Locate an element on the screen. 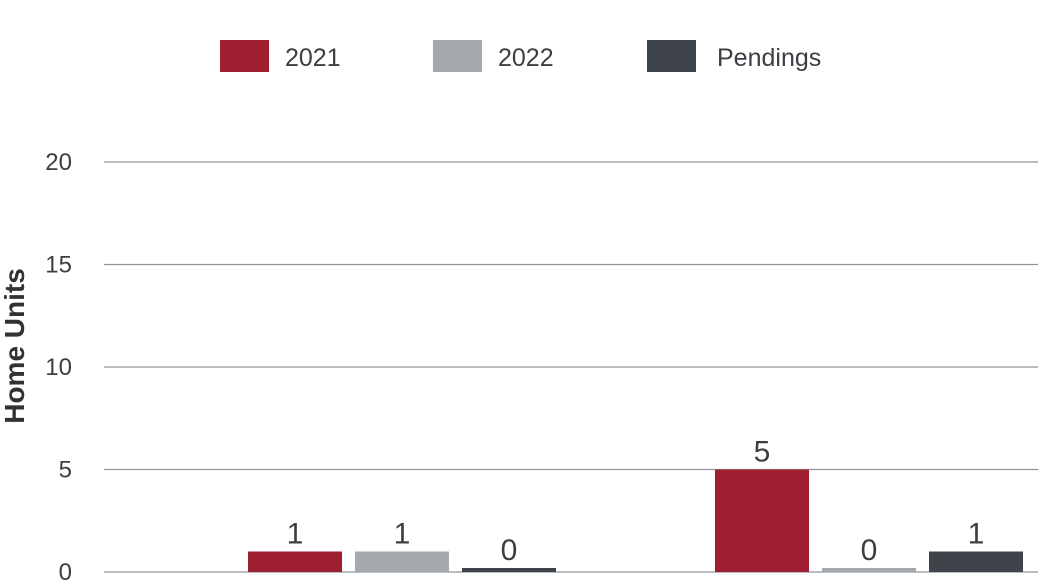 This screenshot has height=585, width=1040. legend-label: Pendings is located at coordinates (769, 58).